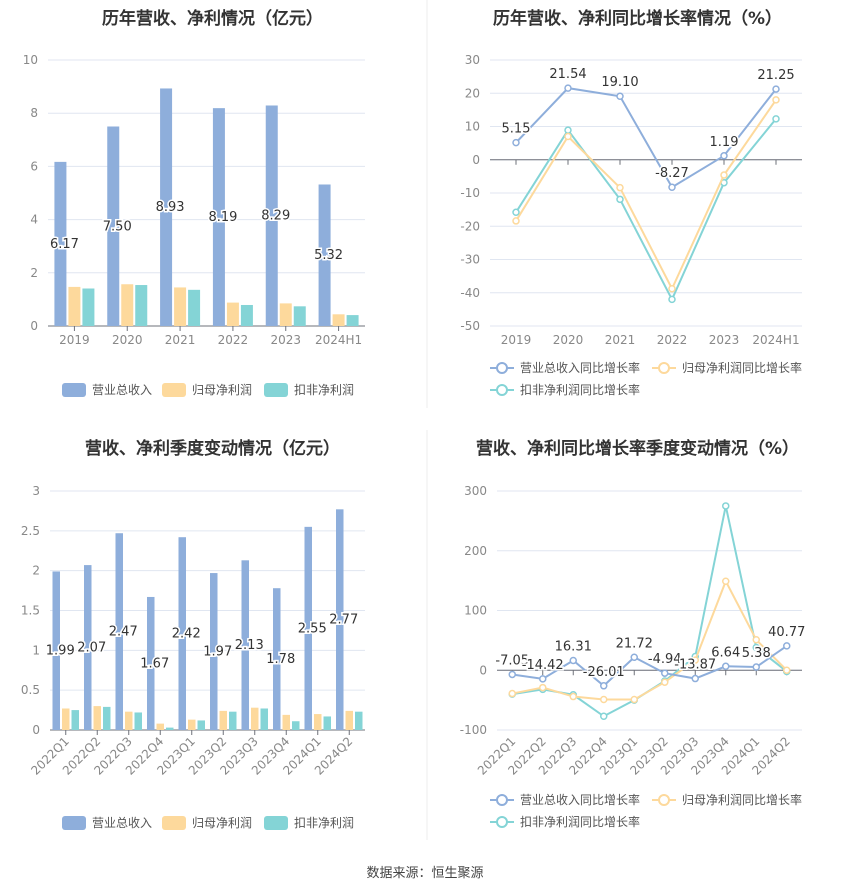 This screenshot has width=850, height=891. Describe the element at coordinates (222, 390) in the screenshot. I see `legend-label: 归母净利润` at that location.